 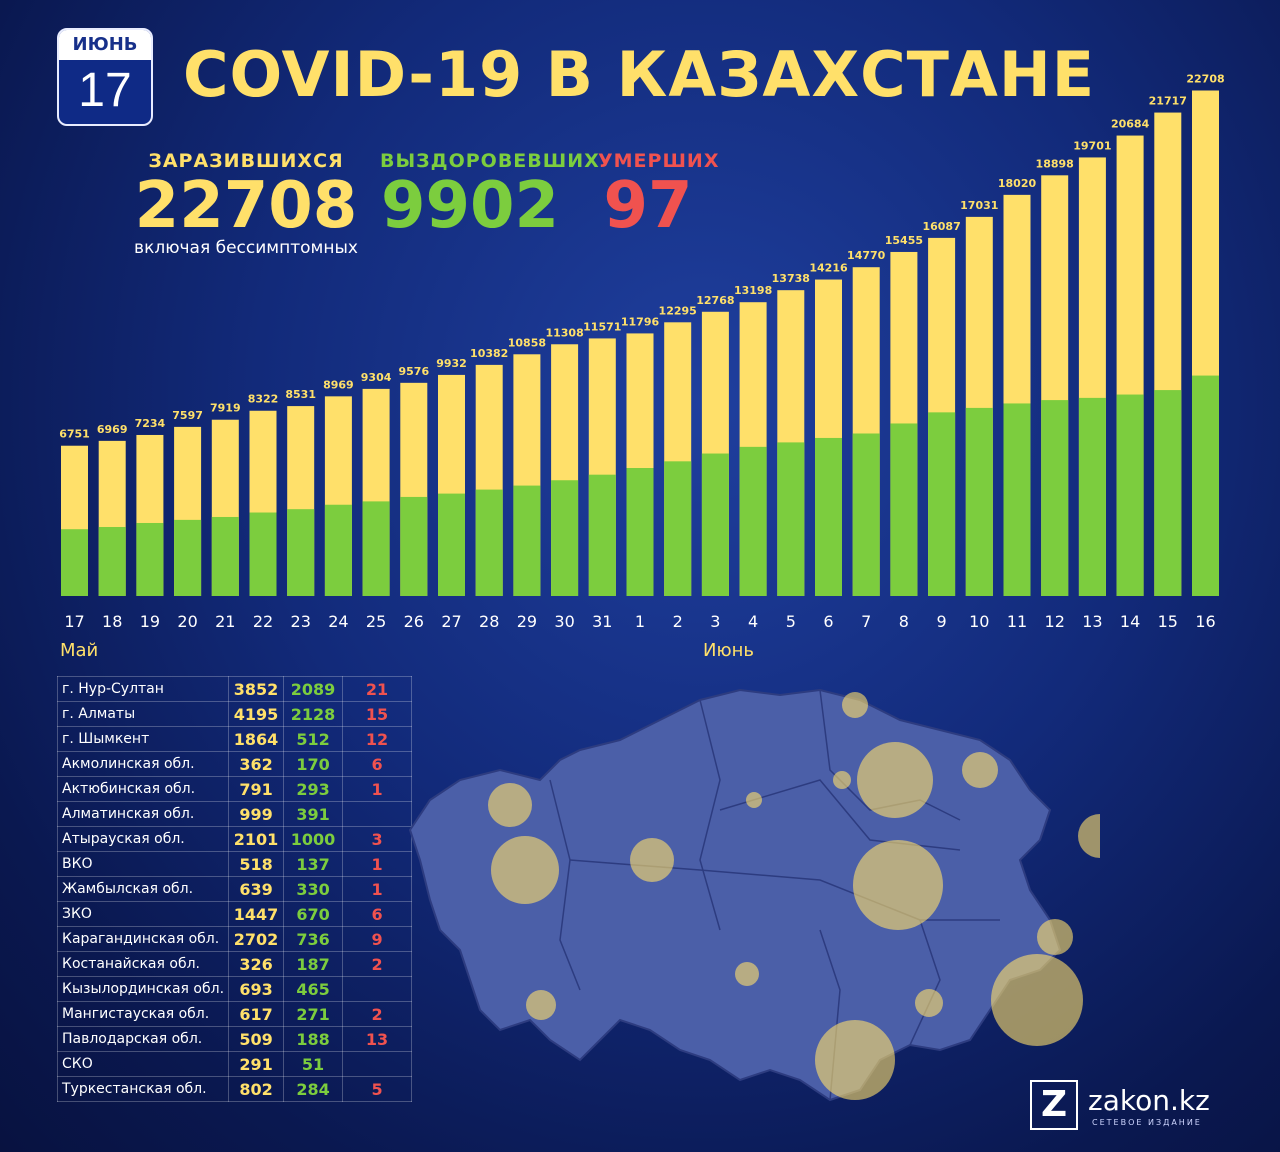 I want to click on bar-value-label: 9304, so click(x=376, y=377).